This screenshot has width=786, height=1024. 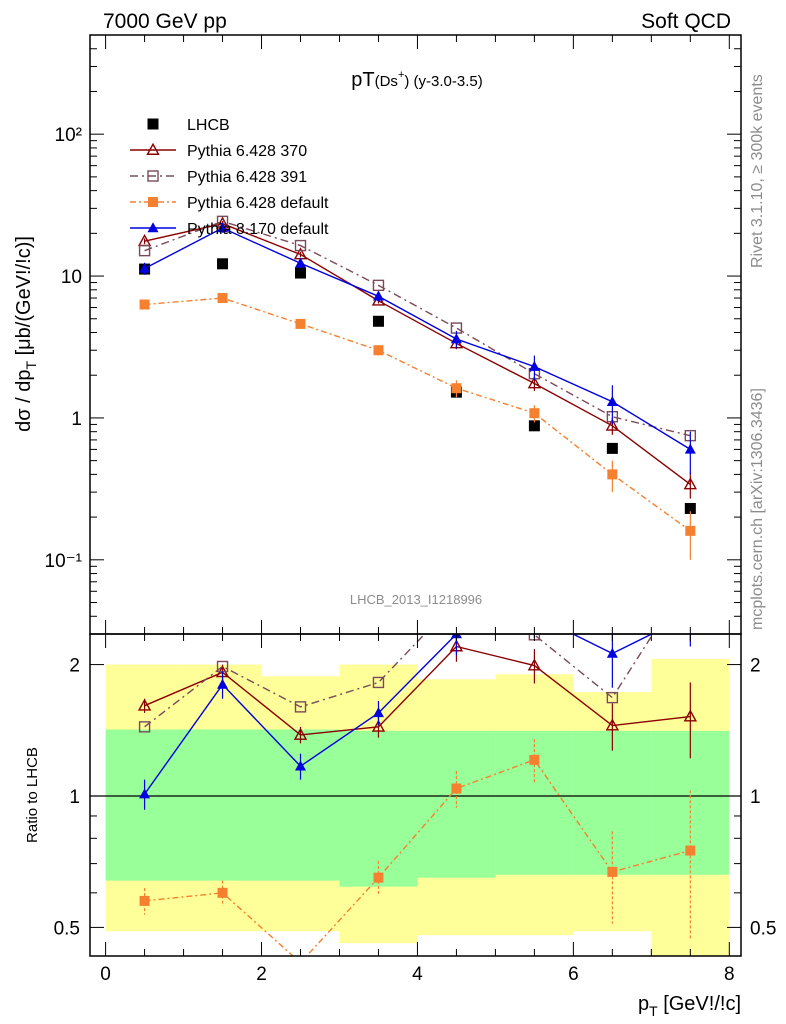 What do you see at coordinates (74, 797) in the screenshot?
I see `ratio-y-tick-label: 1` at bounding box center [74, 797].